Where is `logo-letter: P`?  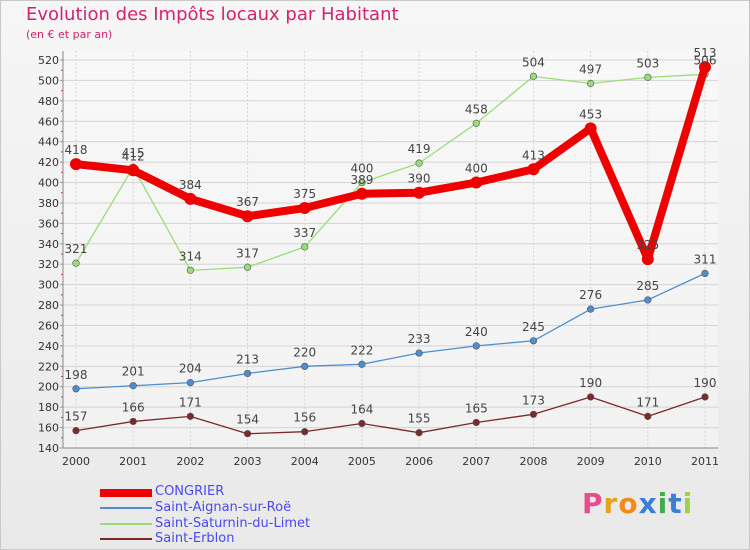
logo-letter: P is located at coordinates (593, 503).